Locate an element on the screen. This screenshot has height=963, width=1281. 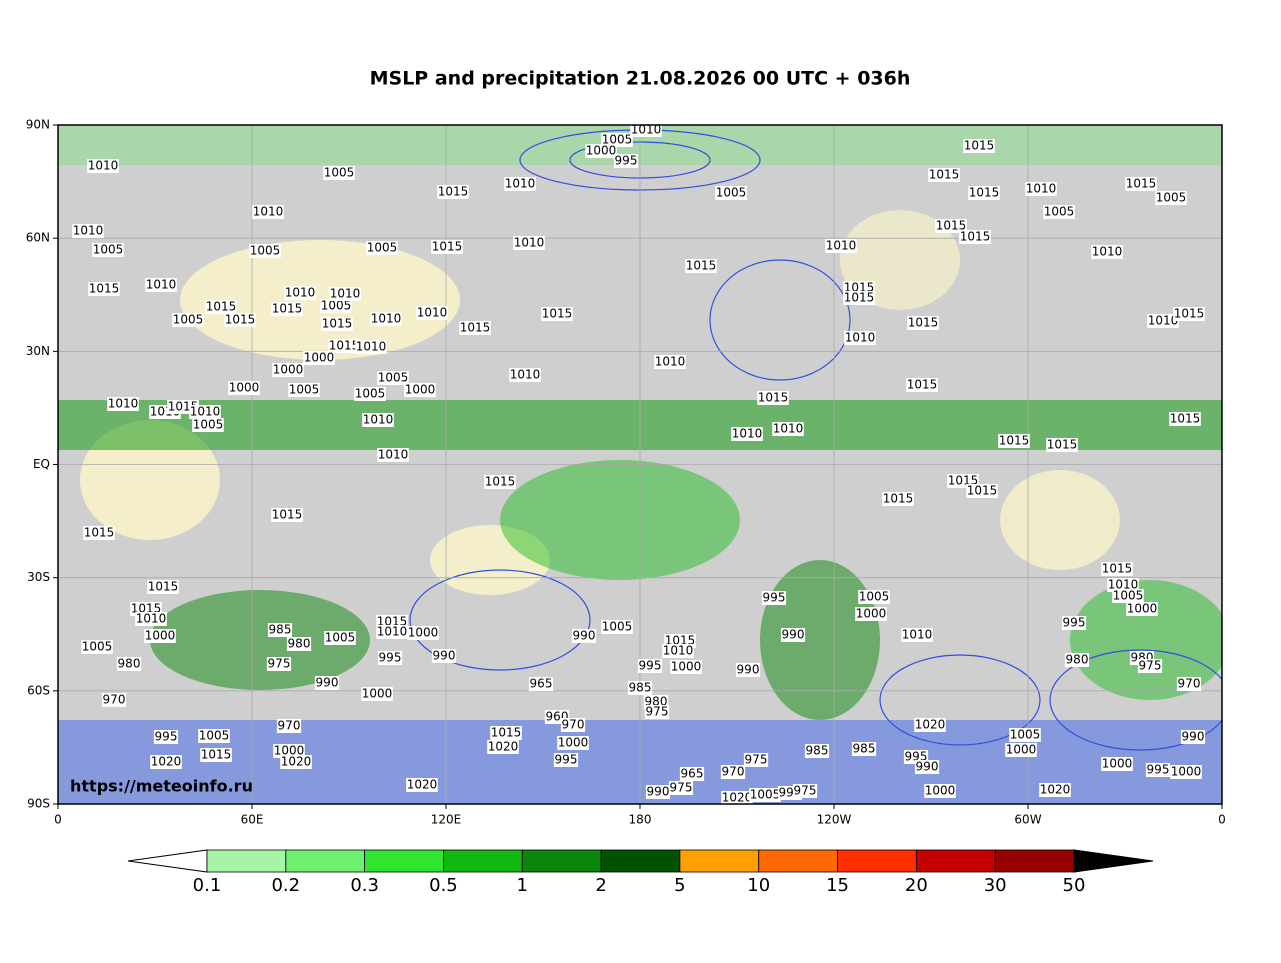
lat-tick-label: 30N is located at coordinates (38, 351).